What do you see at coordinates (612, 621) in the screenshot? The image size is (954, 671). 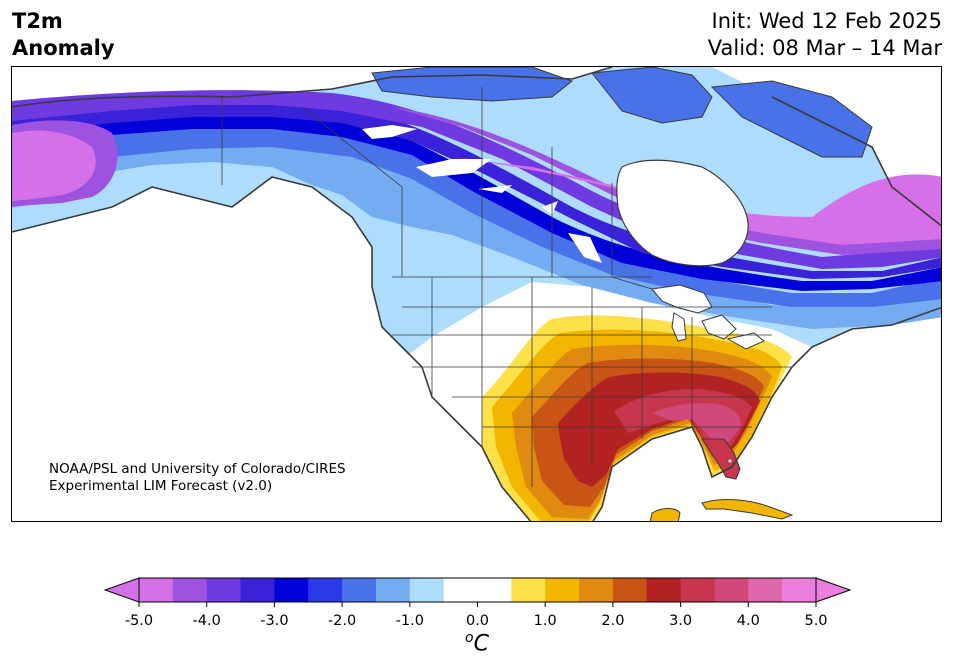 I see `colorbar-tick-label: 2.0` at bounding box center [612, 621].